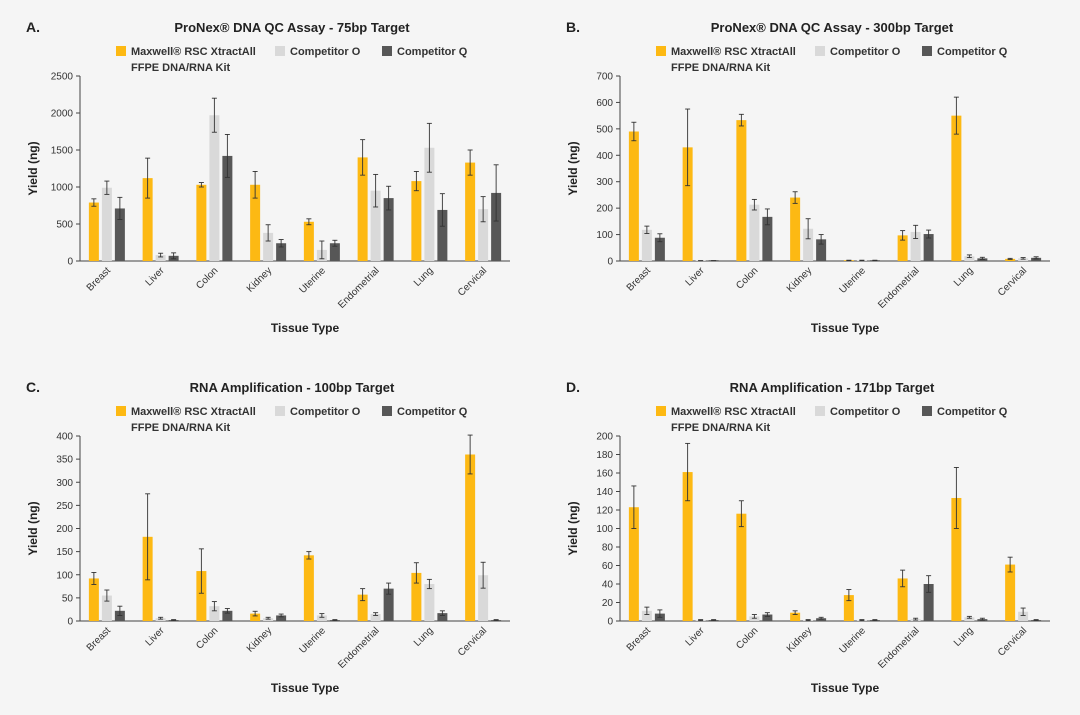 The image size is (1080, 715). Describe the element at coordinates (68, 598) in the screenshot. I see `y-tick-label: 50` at that location.